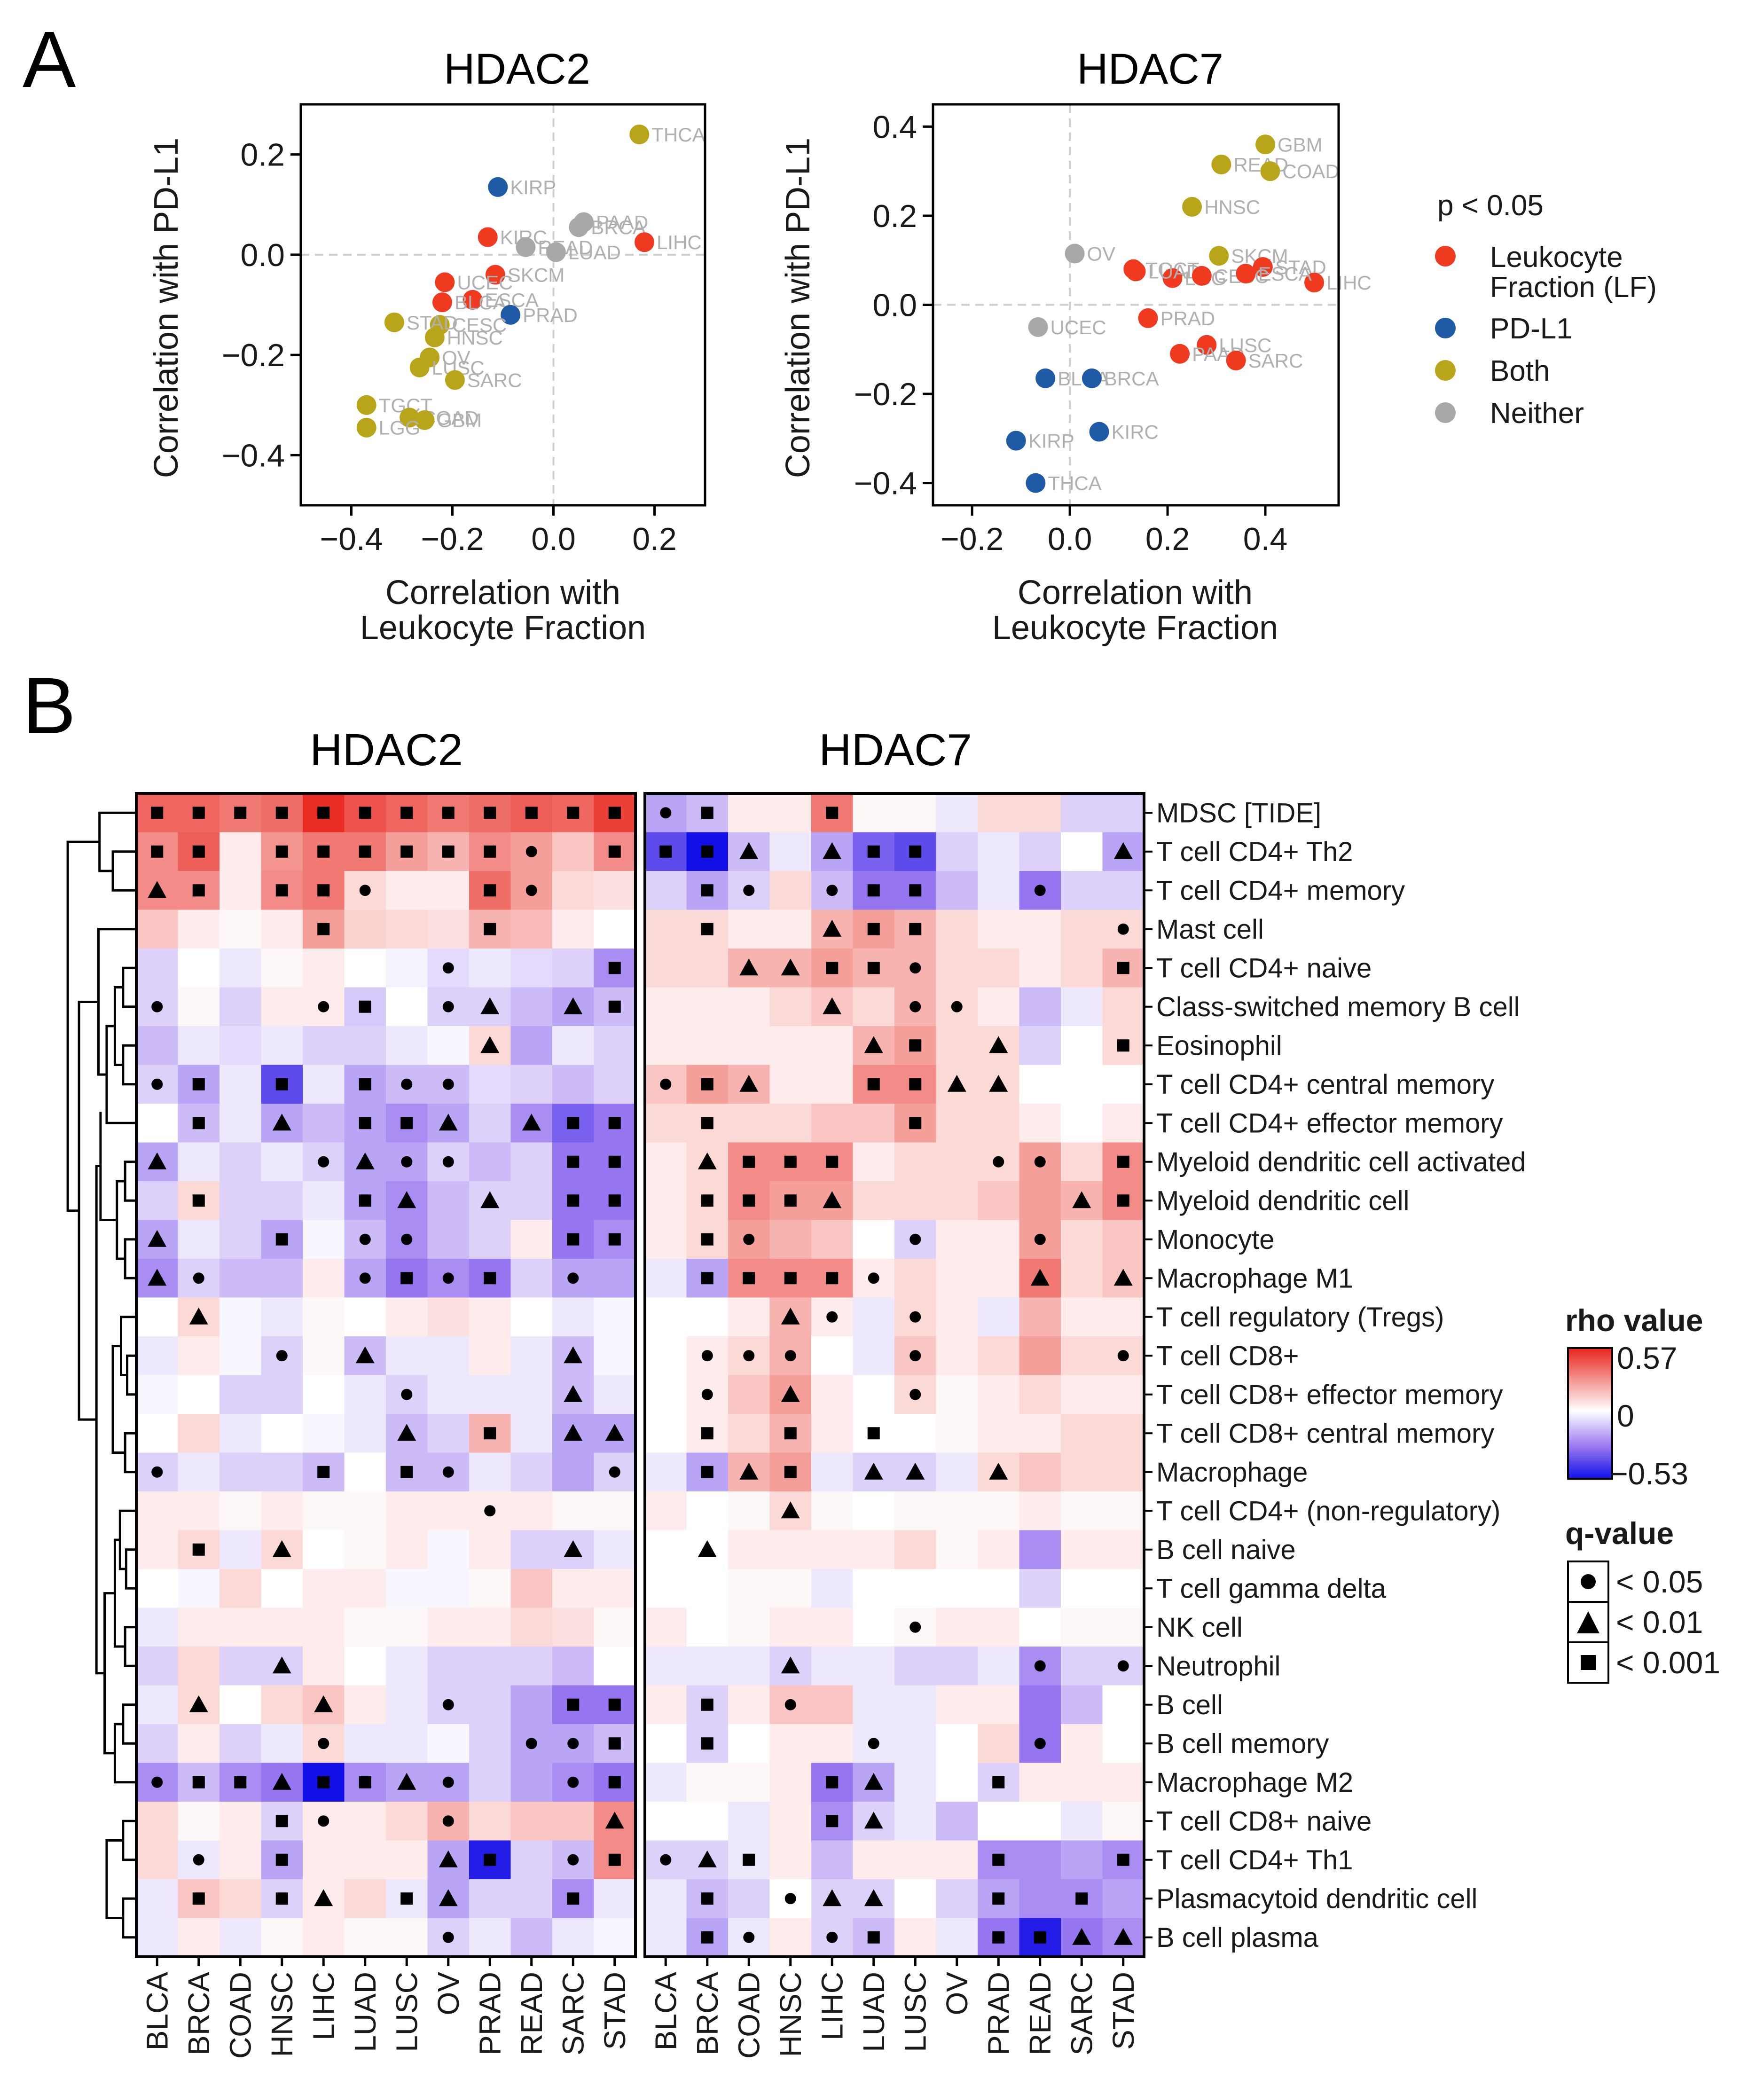 The width and height of the screenshot is (1764, 2094). Describe the element at coordinates (1045, 378) in the screenshot. I see `scatter-point-blca` at that location.